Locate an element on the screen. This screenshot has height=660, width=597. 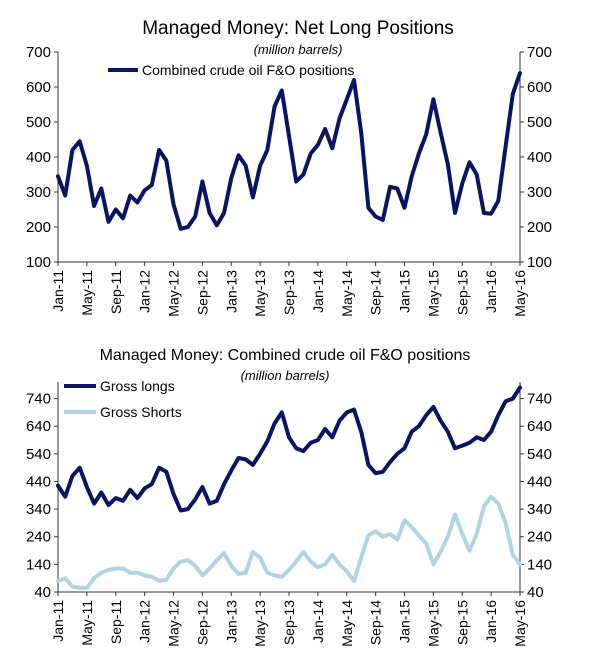
y-tick-label-left: 40 is located at coordinates (42, 592).